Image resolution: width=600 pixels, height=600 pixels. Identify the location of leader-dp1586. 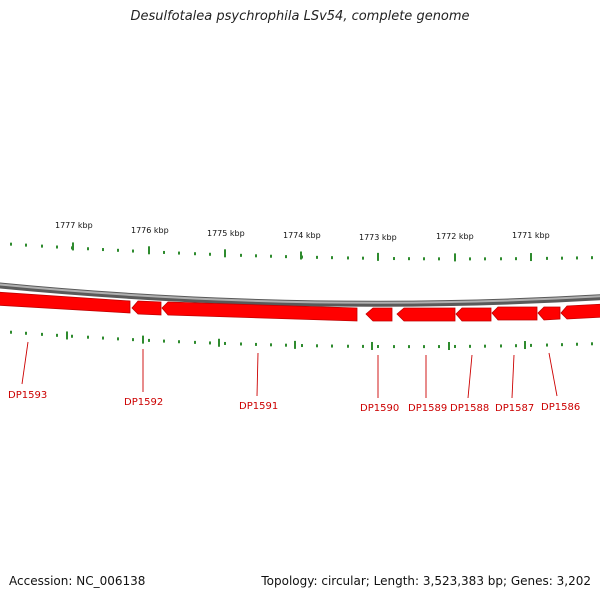
(553, 374).